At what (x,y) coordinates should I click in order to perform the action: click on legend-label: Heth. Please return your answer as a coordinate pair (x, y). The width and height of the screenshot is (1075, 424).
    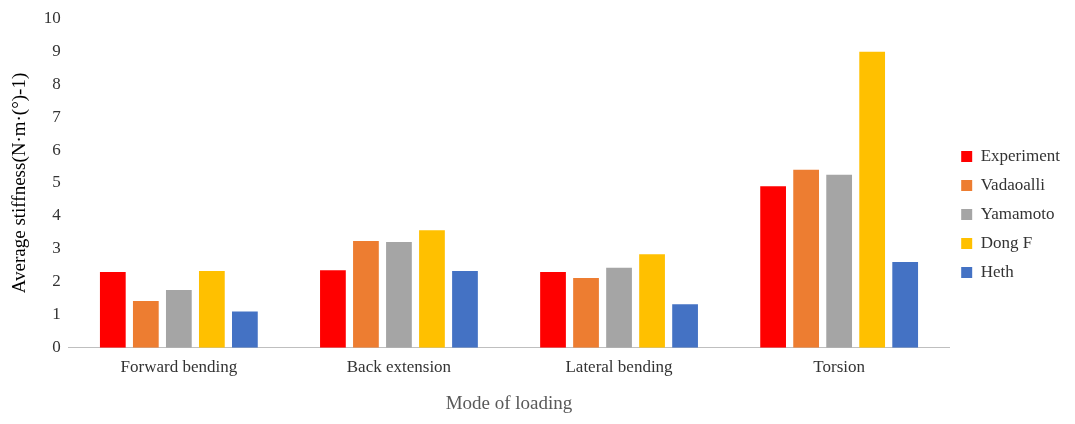
    Looking at the image, I should click on (997, 271).